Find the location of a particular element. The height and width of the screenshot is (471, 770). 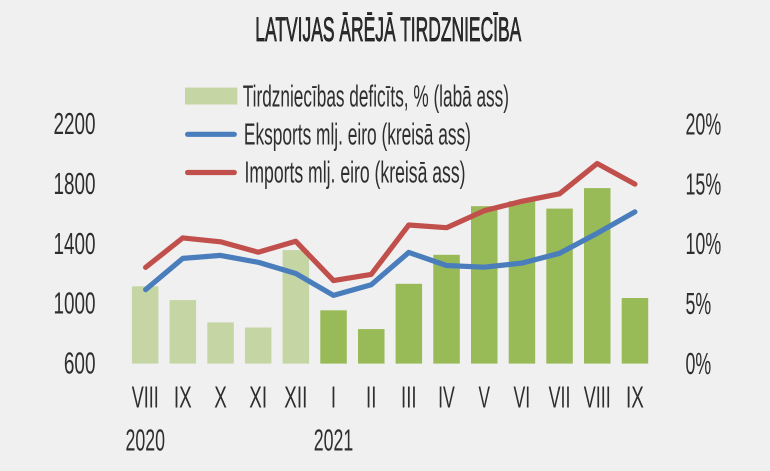

svg-text: 15% is located at coordinates (704, 183).